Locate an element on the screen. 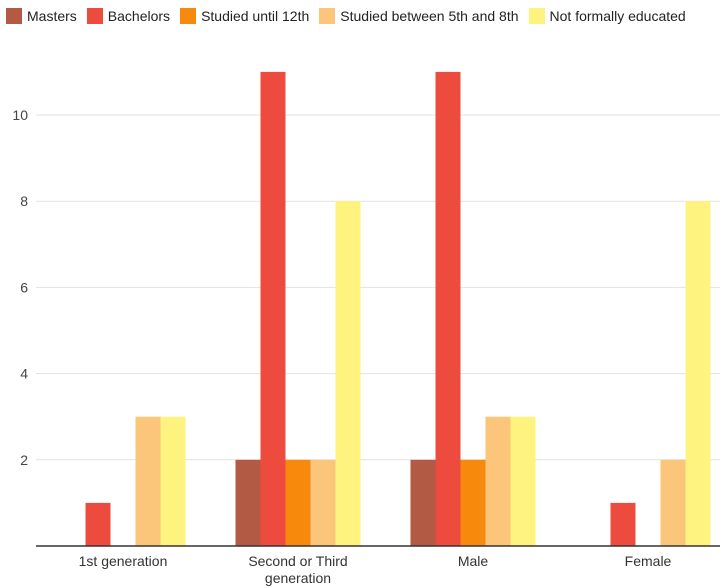 The image size is (722, 587). legend-label: Bachelors is located at coordinates (139, 16).